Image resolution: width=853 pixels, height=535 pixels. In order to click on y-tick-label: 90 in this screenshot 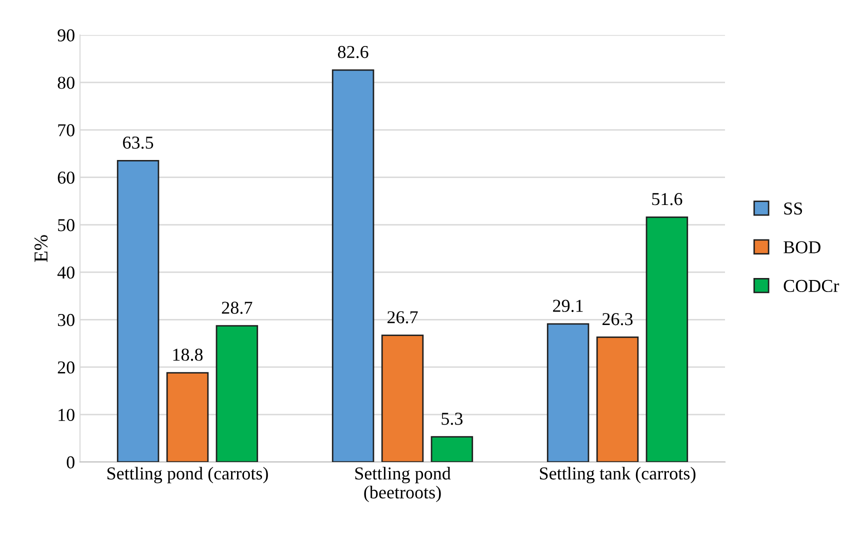, I will do `click(66, 35)`.